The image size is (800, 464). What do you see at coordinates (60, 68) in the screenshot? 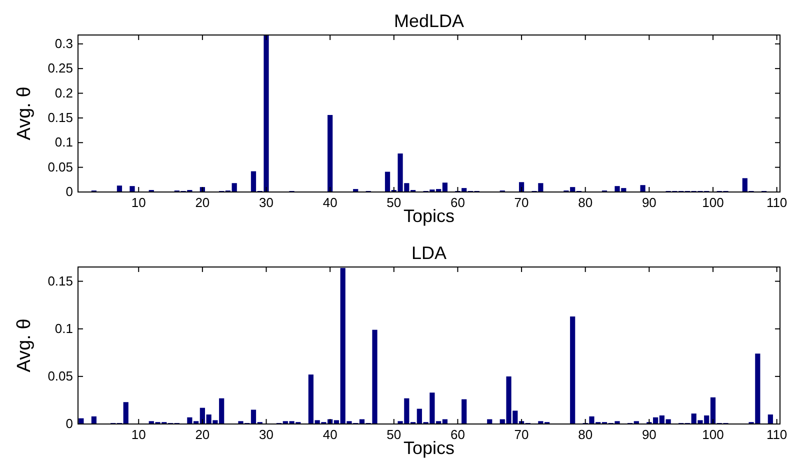
I see `y-tick-label: 0.25` at bounding box center [60, 68].